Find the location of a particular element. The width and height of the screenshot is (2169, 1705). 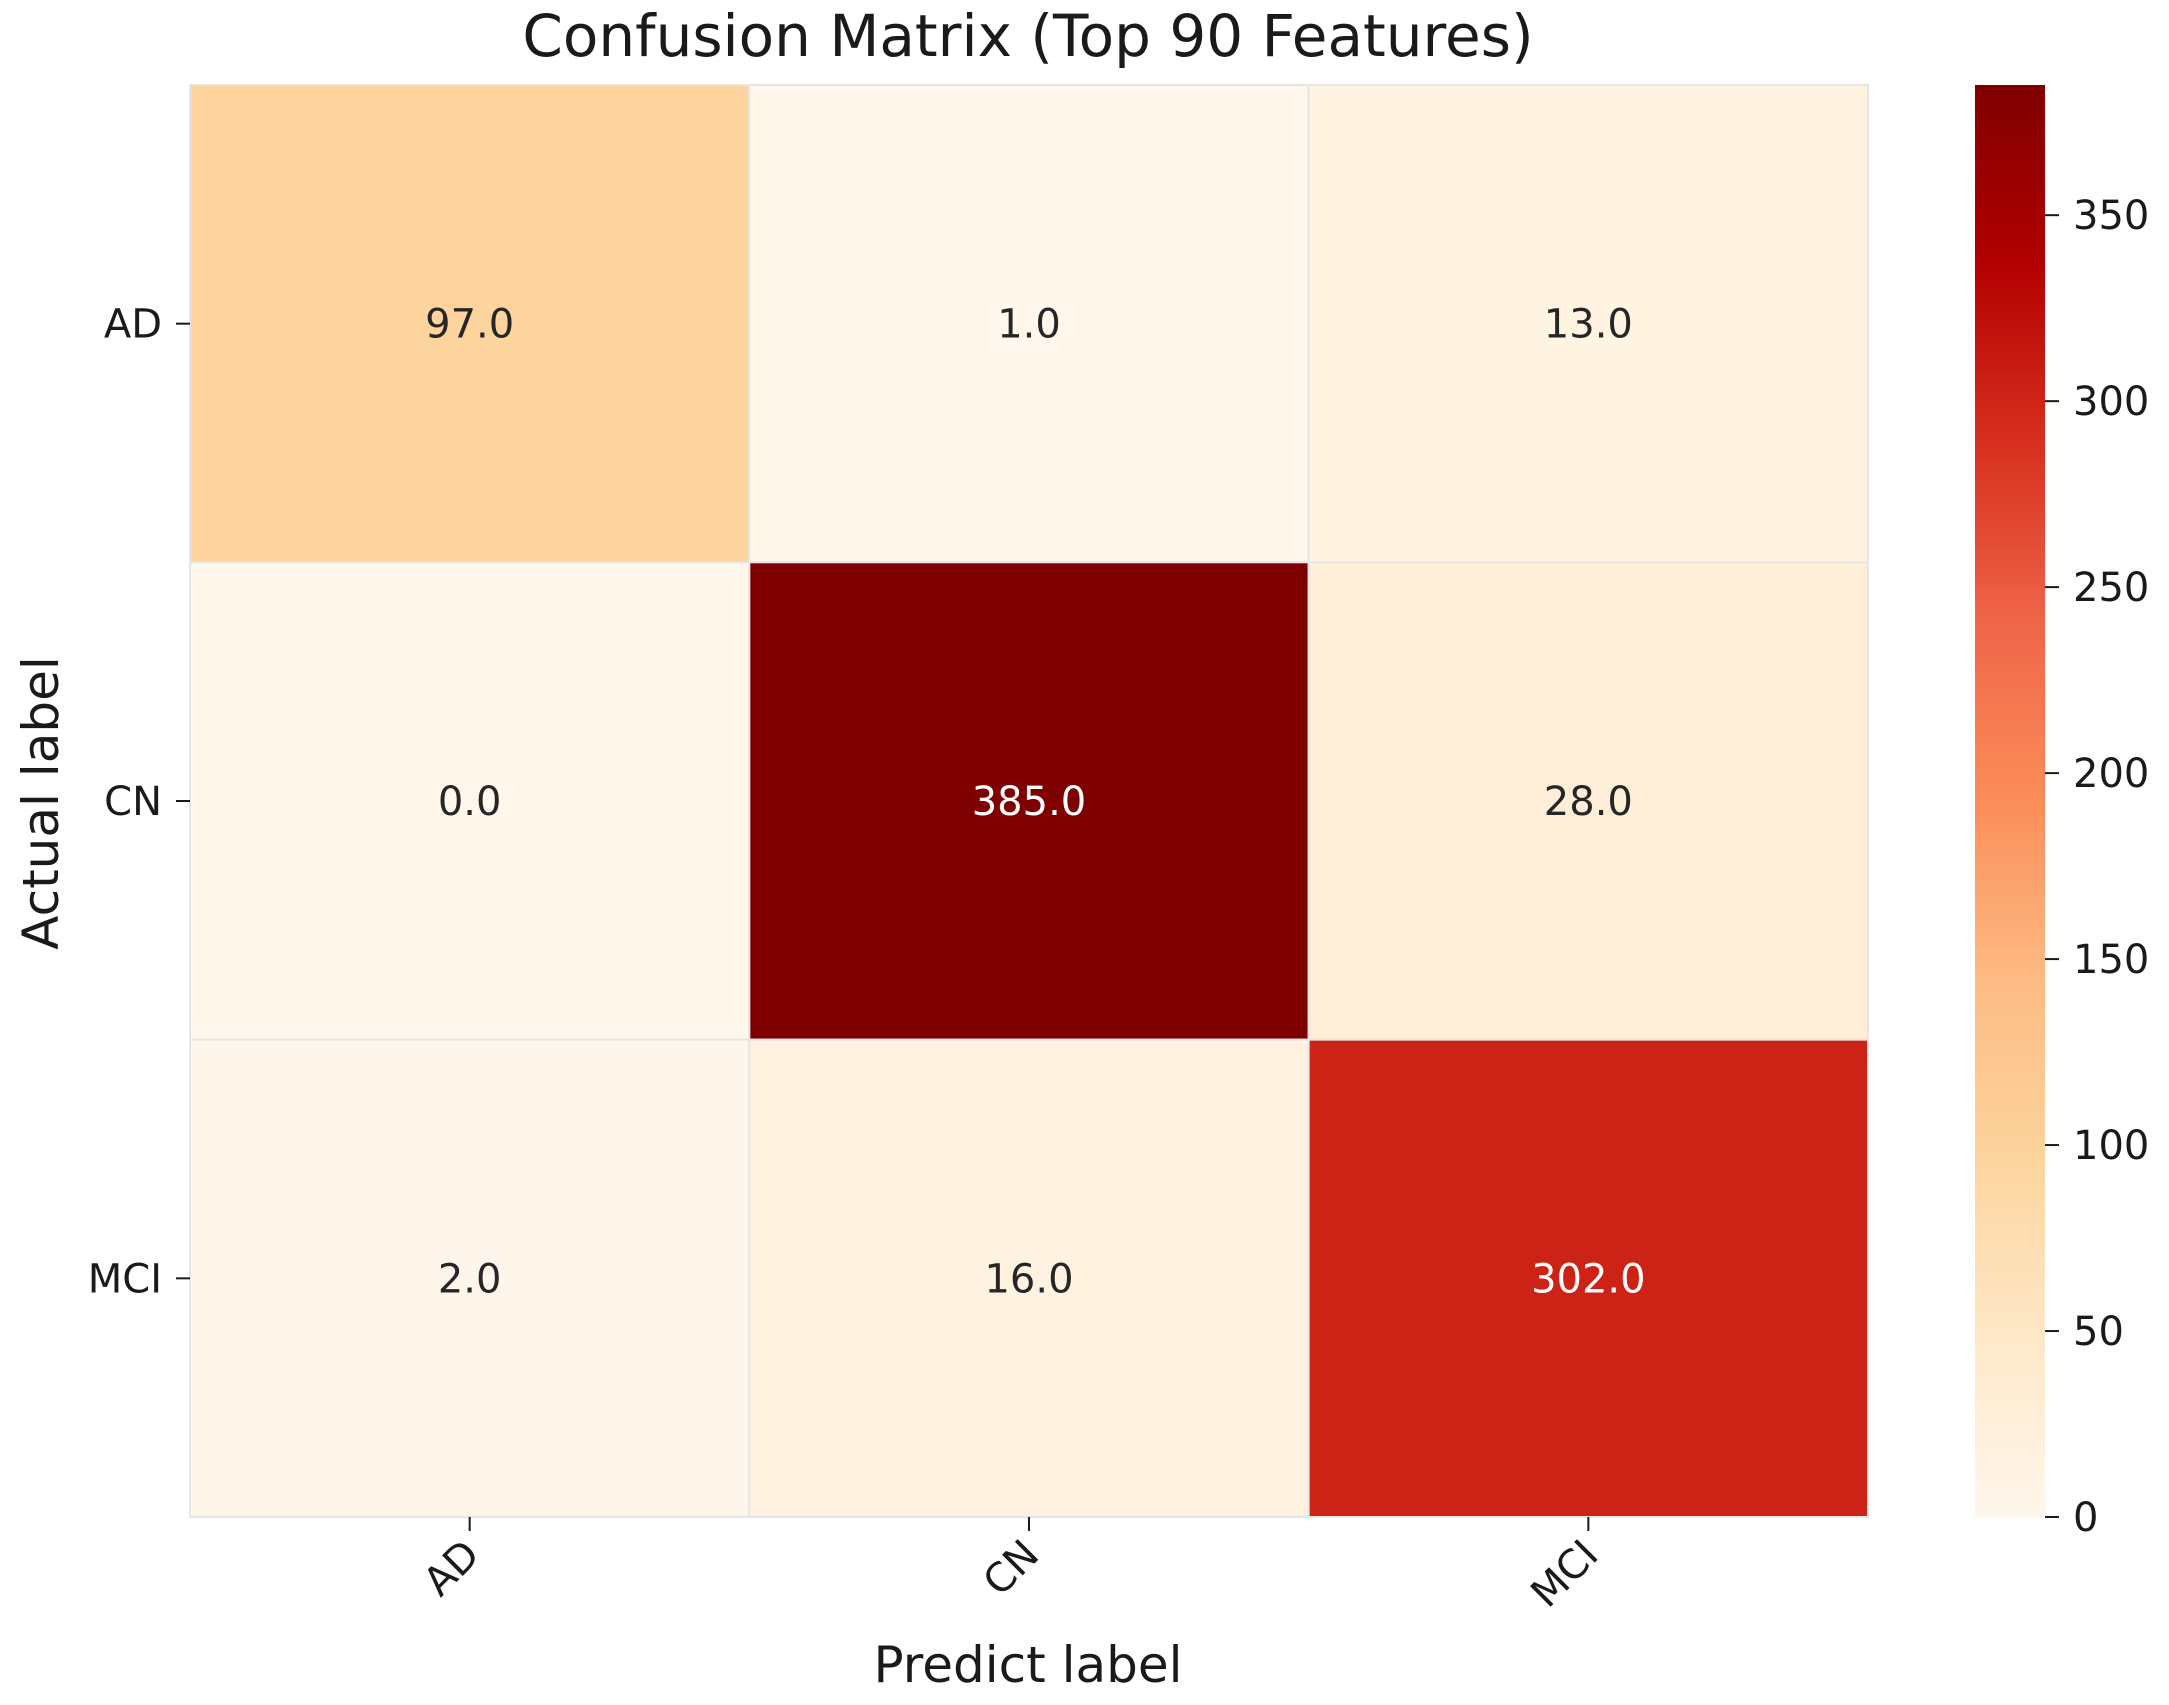

cell-value-label: 1.0 is located at coordinates (1029, 325).